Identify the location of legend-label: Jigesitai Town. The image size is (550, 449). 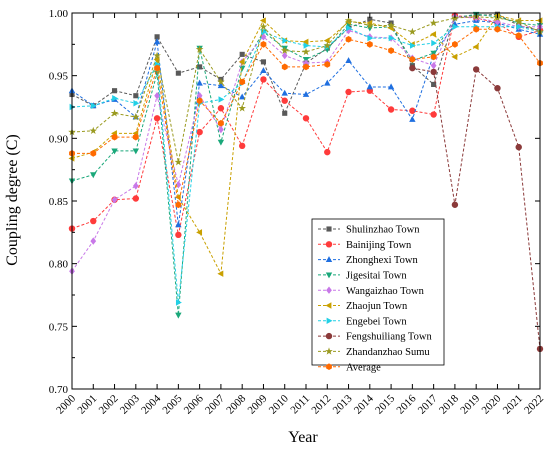
(376, 276).